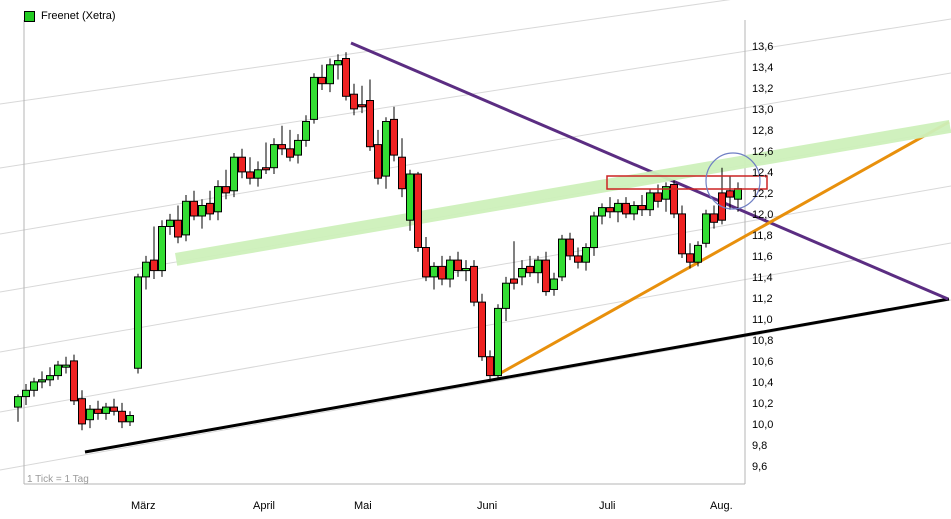 This screenshot has height=519, width=951. Describe the element at coordinates (487, 506) in the screenshot. I see `x-axis-tick-label: Juni` at that location.